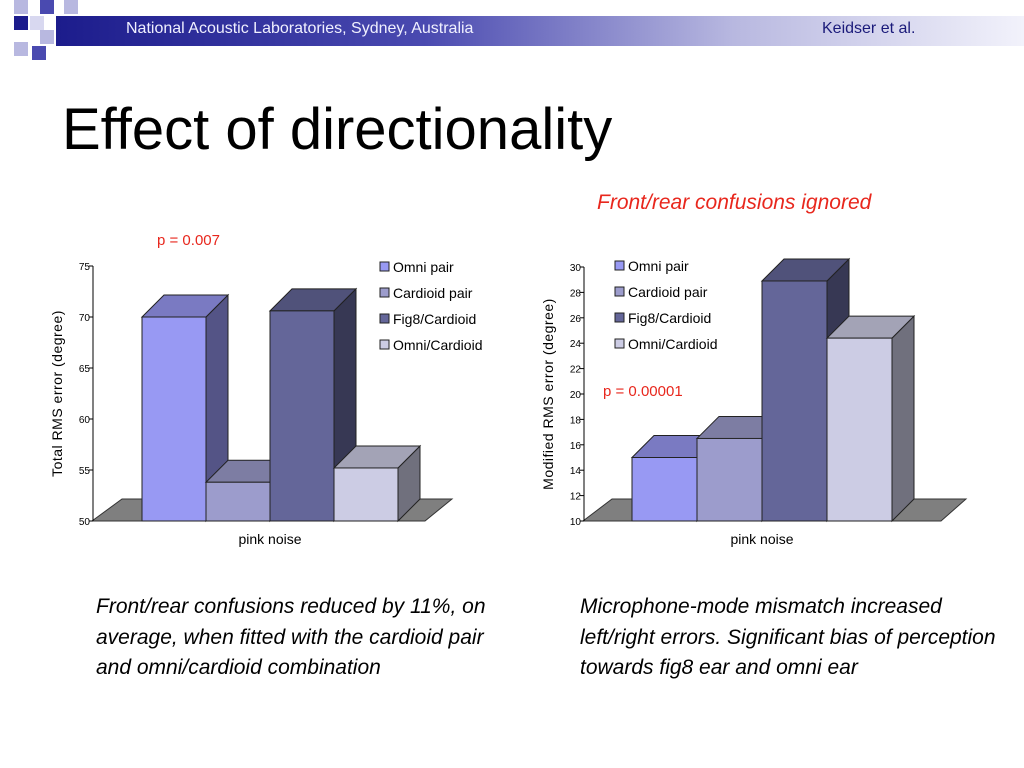  What do you see at coordinates (576, 522) in the screenshot?
I see `y-tick-label: 10` at bounding box center [576, 522].